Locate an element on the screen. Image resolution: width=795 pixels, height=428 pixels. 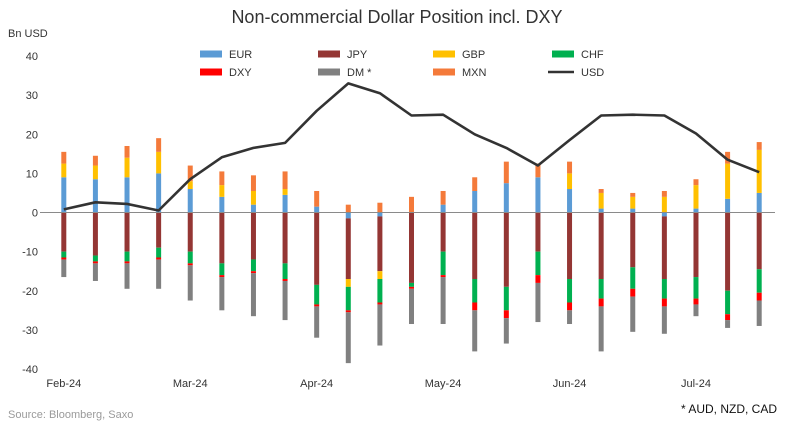
chart-title: Non-commercial Dollar Position incl. DXY is located at coordinates (396, 17).